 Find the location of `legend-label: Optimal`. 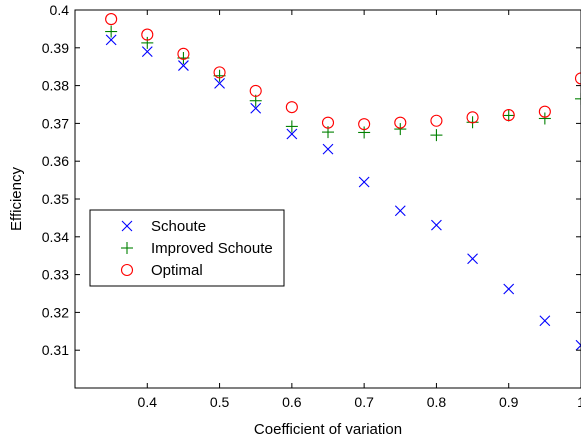

legend-label: Optimal is located at coordinates (177, 270).